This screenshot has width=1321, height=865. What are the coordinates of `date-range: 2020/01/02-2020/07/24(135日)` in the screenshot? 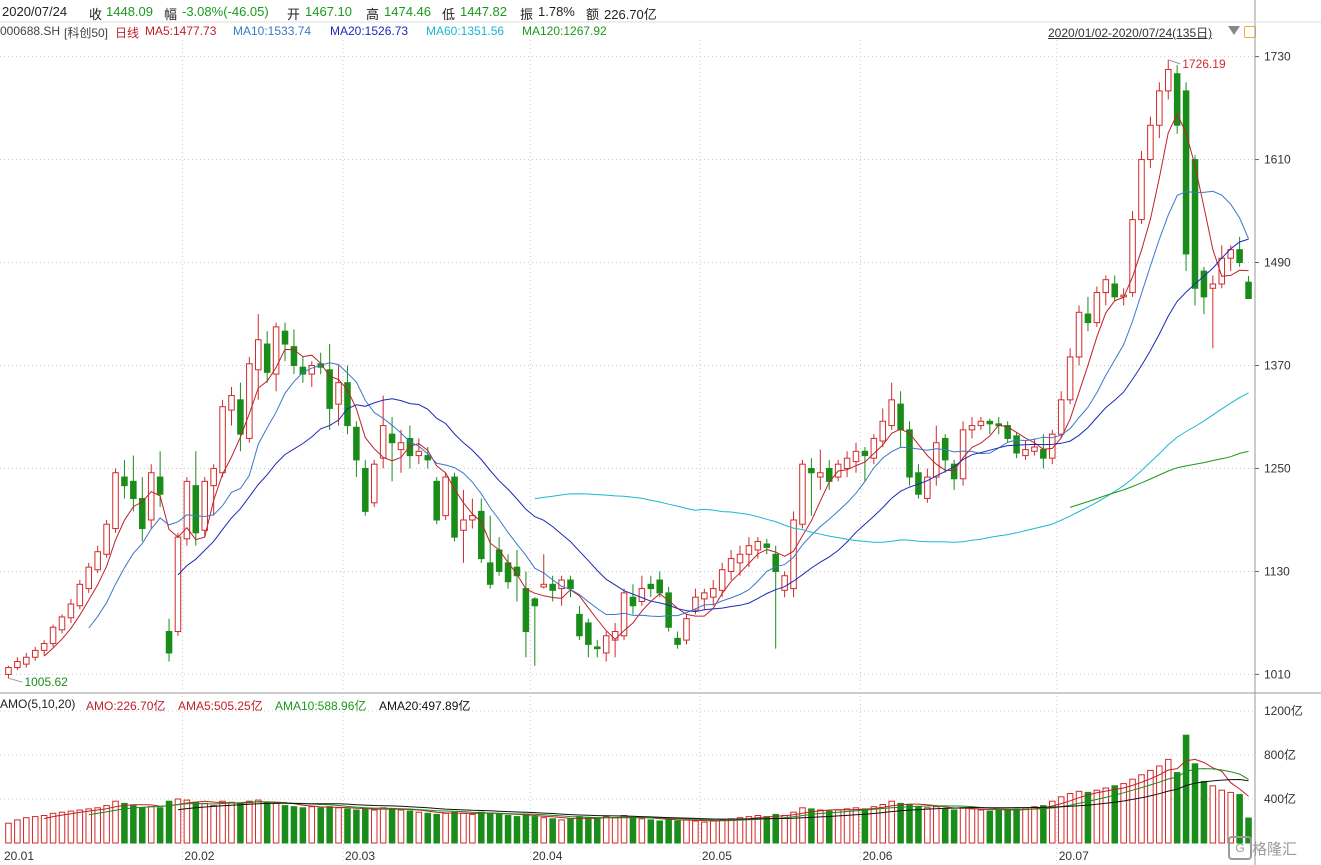 It's located at (1130, 33).